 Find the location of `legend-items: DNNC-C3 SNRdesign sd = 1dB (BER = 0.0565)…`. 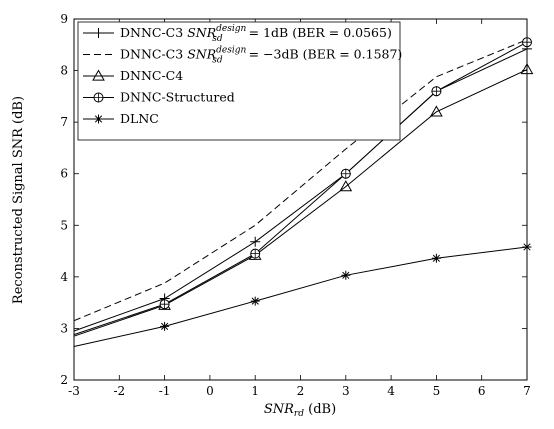

legend-items: DNNC-C3 SNRdesign sd = 1dB (BER = 0.0565)… is located at coordinates (242, 75).